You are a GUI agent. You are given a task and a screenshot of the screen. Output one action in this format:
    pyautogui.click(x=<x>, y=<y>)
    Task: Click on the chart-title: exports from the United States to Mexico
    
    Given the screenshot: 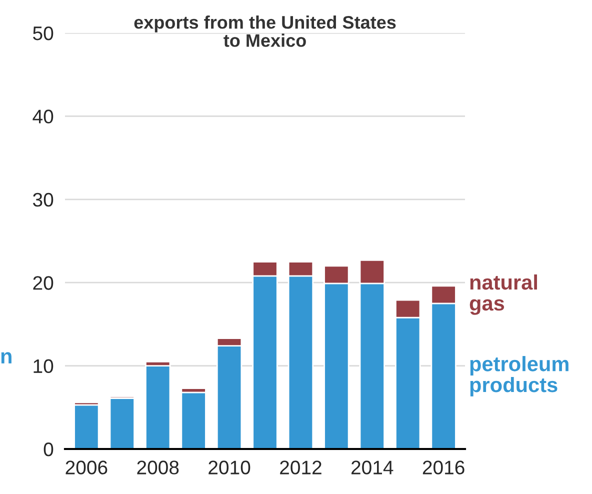 What is the action you would take?
    pyautogui.click(x=265, y=31)
    